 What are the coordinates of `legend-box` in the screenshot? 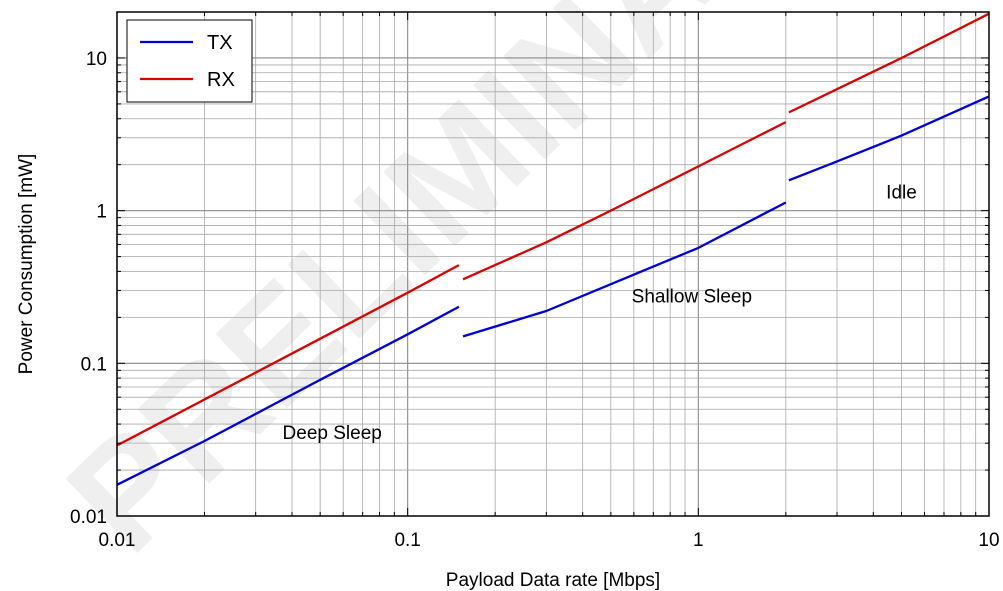 It's located at (189, 61).